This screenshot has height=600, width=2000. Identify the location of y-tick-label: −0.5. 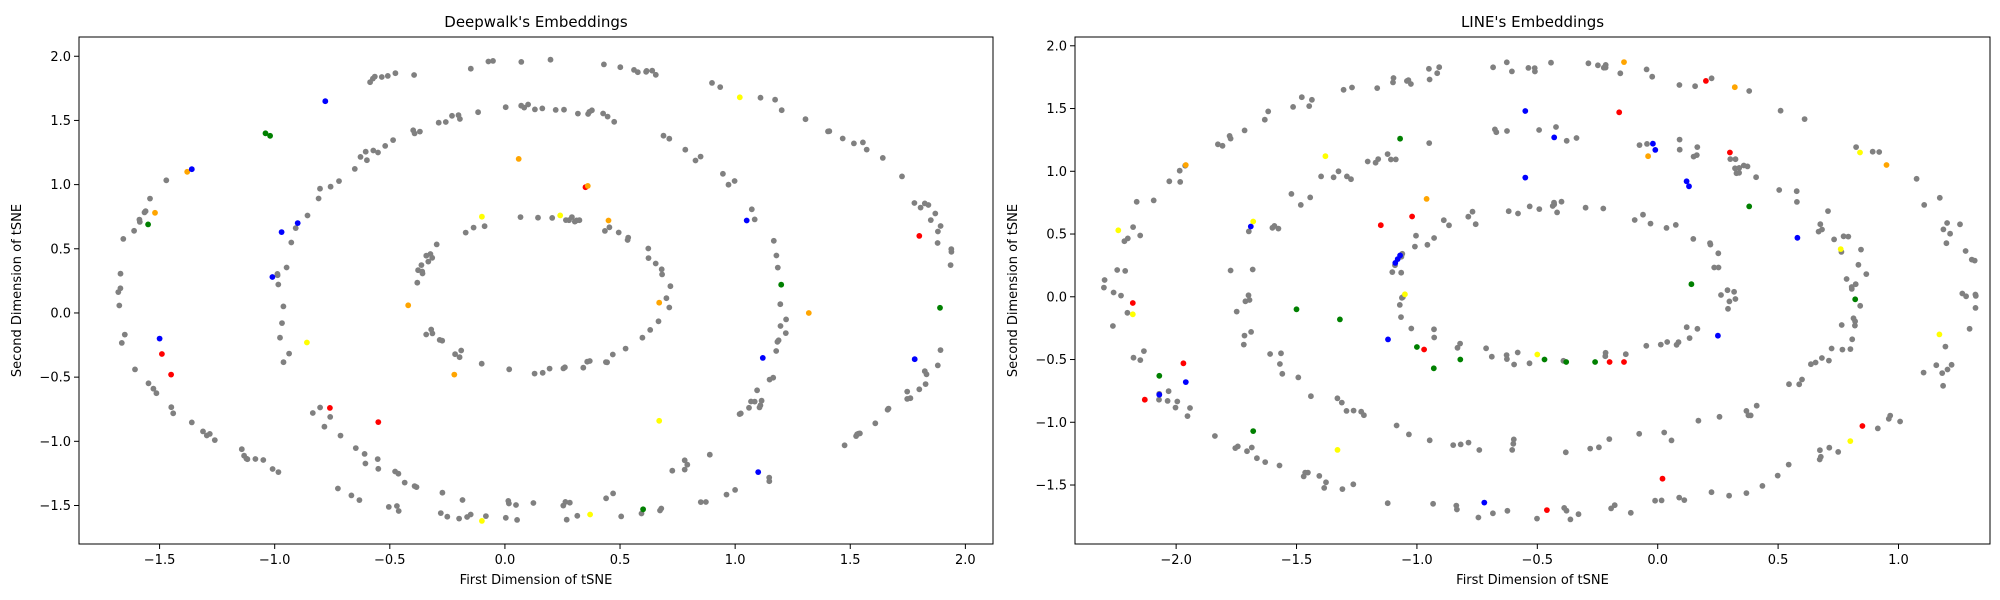
(55, 378).